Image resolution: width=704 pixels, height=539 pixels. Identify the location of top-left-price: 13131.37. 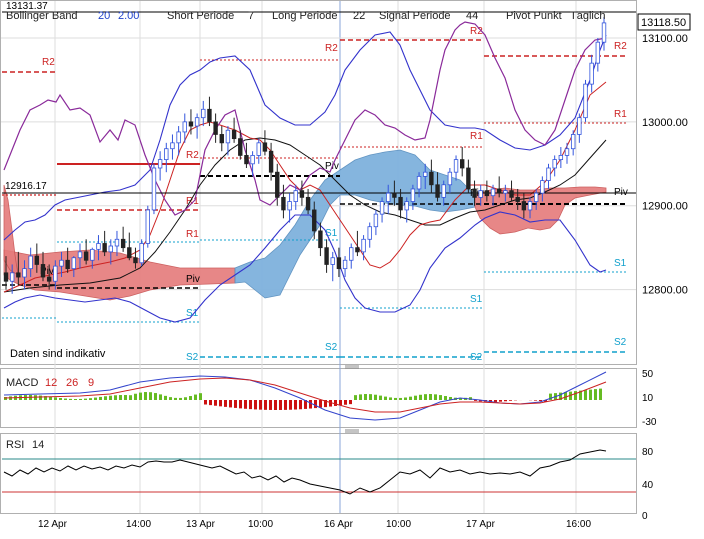
(27, 6).